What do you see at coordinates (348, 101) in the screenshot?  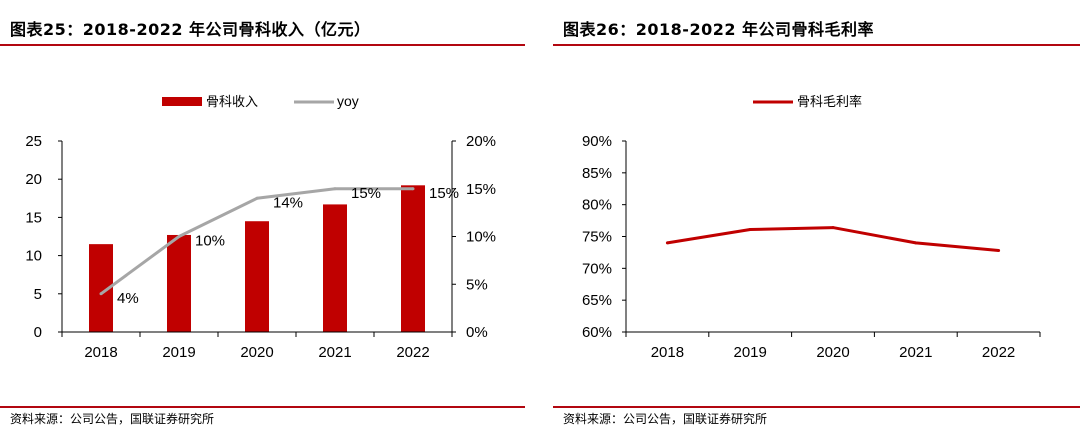 I see `legend-label-yoy: yoy` at bounding box center [348, 101].